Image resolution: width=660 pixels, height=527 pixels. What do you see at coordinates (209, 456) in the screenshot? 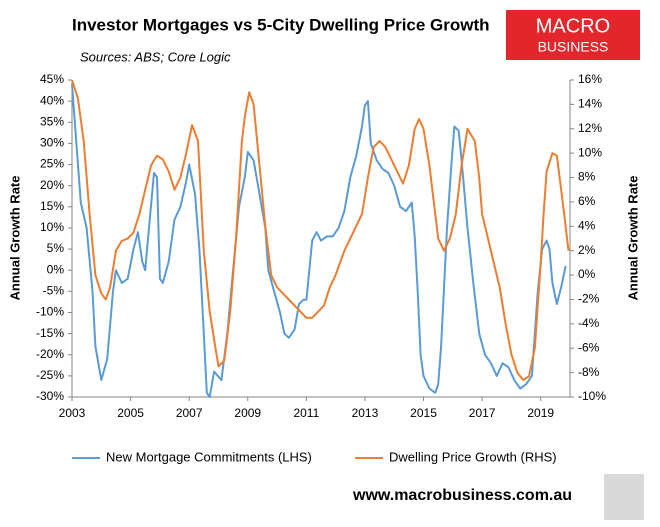
I see `legend-label: New Mortgage Commitments (LHS)` at bounding box center [209, 456].